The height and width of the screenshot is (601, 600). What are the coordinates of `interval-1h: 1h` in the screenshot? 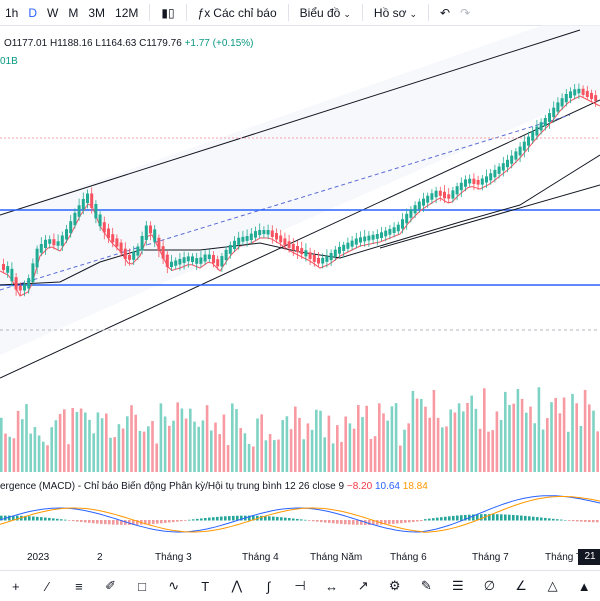 It's located at (12, 12).